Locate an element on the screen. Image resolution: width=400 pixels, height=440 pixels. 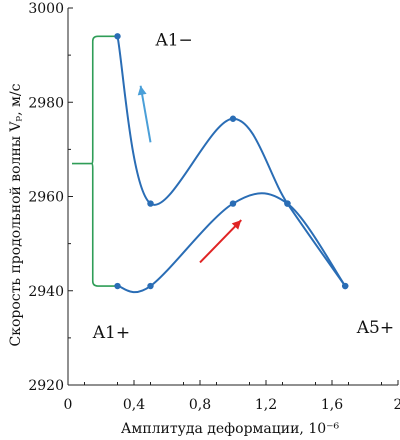
y-tick-label: 2980 is located at coordinates (46, 103).